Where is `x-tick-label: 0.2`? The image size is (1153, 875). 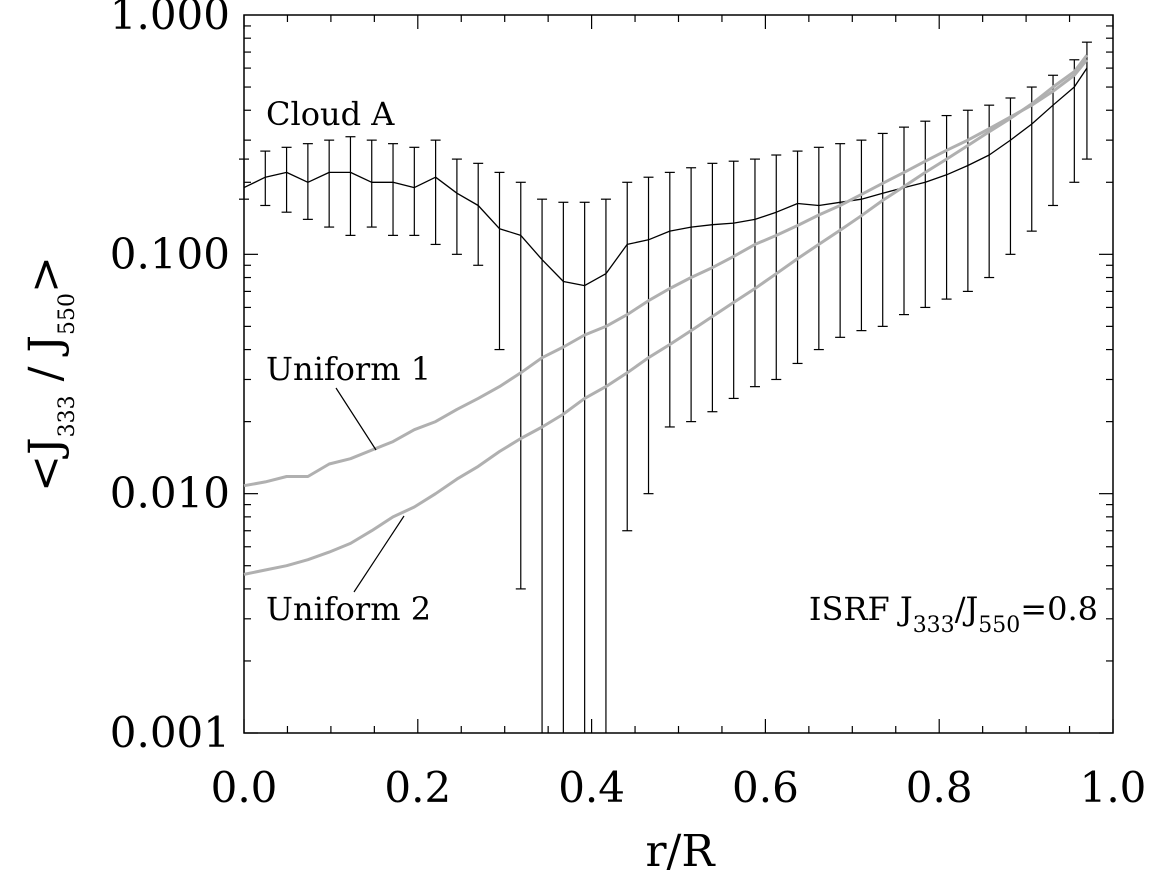
x-tick-label: 0.2 is located at coordinates (417, 787).